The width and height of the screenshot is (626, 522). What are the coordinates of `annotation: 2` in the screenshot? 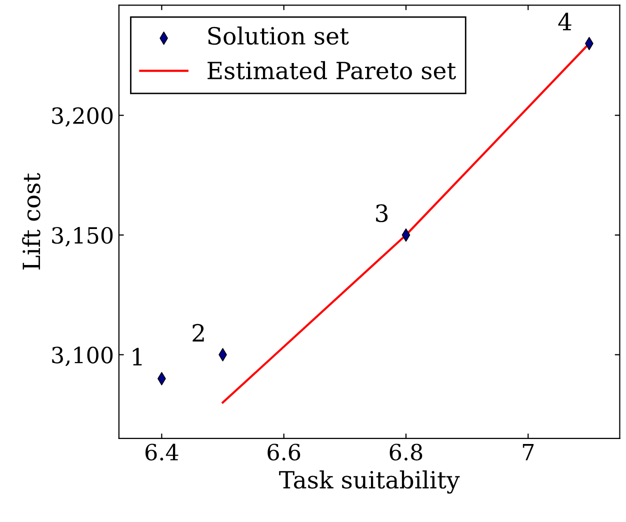 It's located at (198, 333).